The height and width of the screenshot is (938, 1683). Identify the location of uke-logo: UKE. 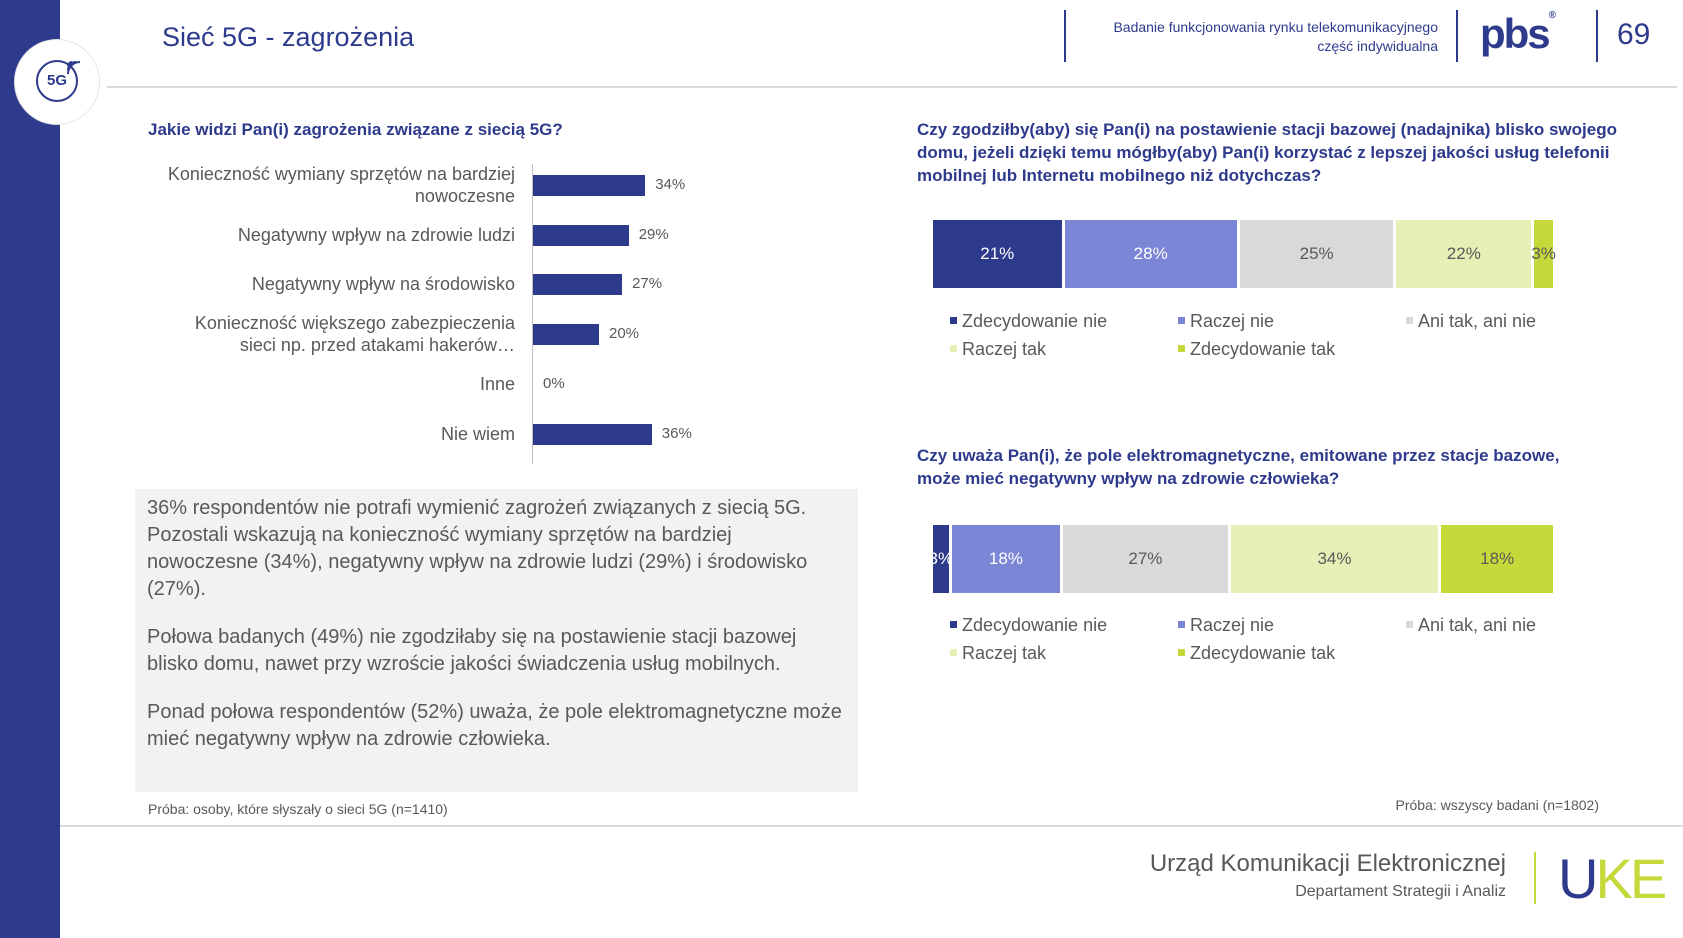
(1612, 878).